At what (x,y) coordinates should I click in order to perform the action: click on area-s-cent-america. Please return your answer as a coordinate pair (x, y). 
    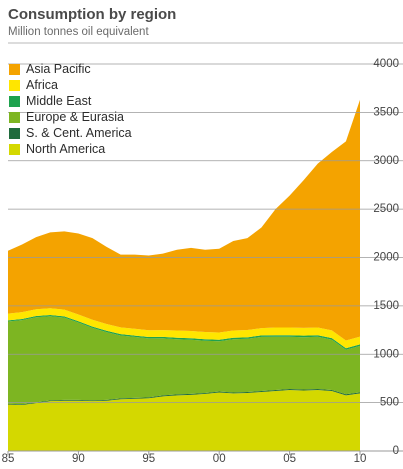
    Looking at the image, I should click on (184, 397).